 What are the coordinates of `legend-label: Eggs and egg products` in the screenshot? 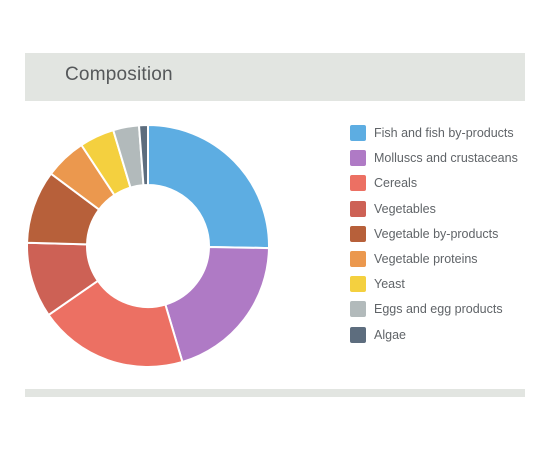 It's located at (438, 309).